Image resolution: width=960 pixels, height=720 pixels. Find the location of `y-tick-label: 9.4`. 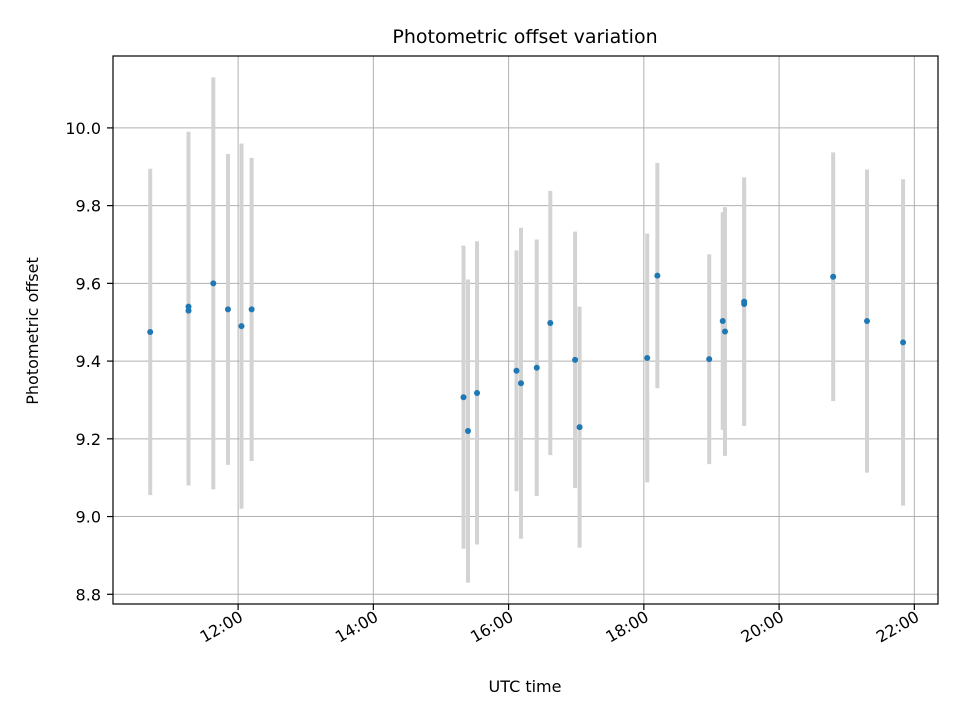

y-tick-label: 9.4 is located at coordinates (88, 361).